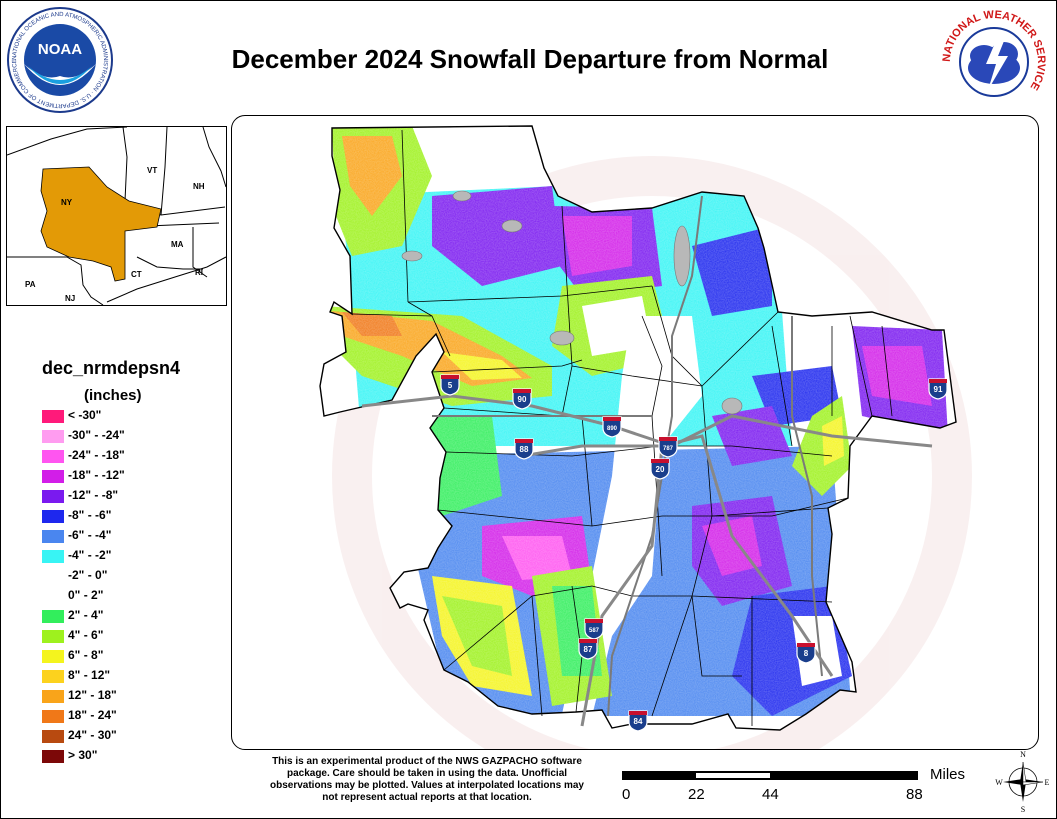 The height and width of the screenshot is (819, 1057). I want to click on legend-label: 24" - 30", so click(92, 735).